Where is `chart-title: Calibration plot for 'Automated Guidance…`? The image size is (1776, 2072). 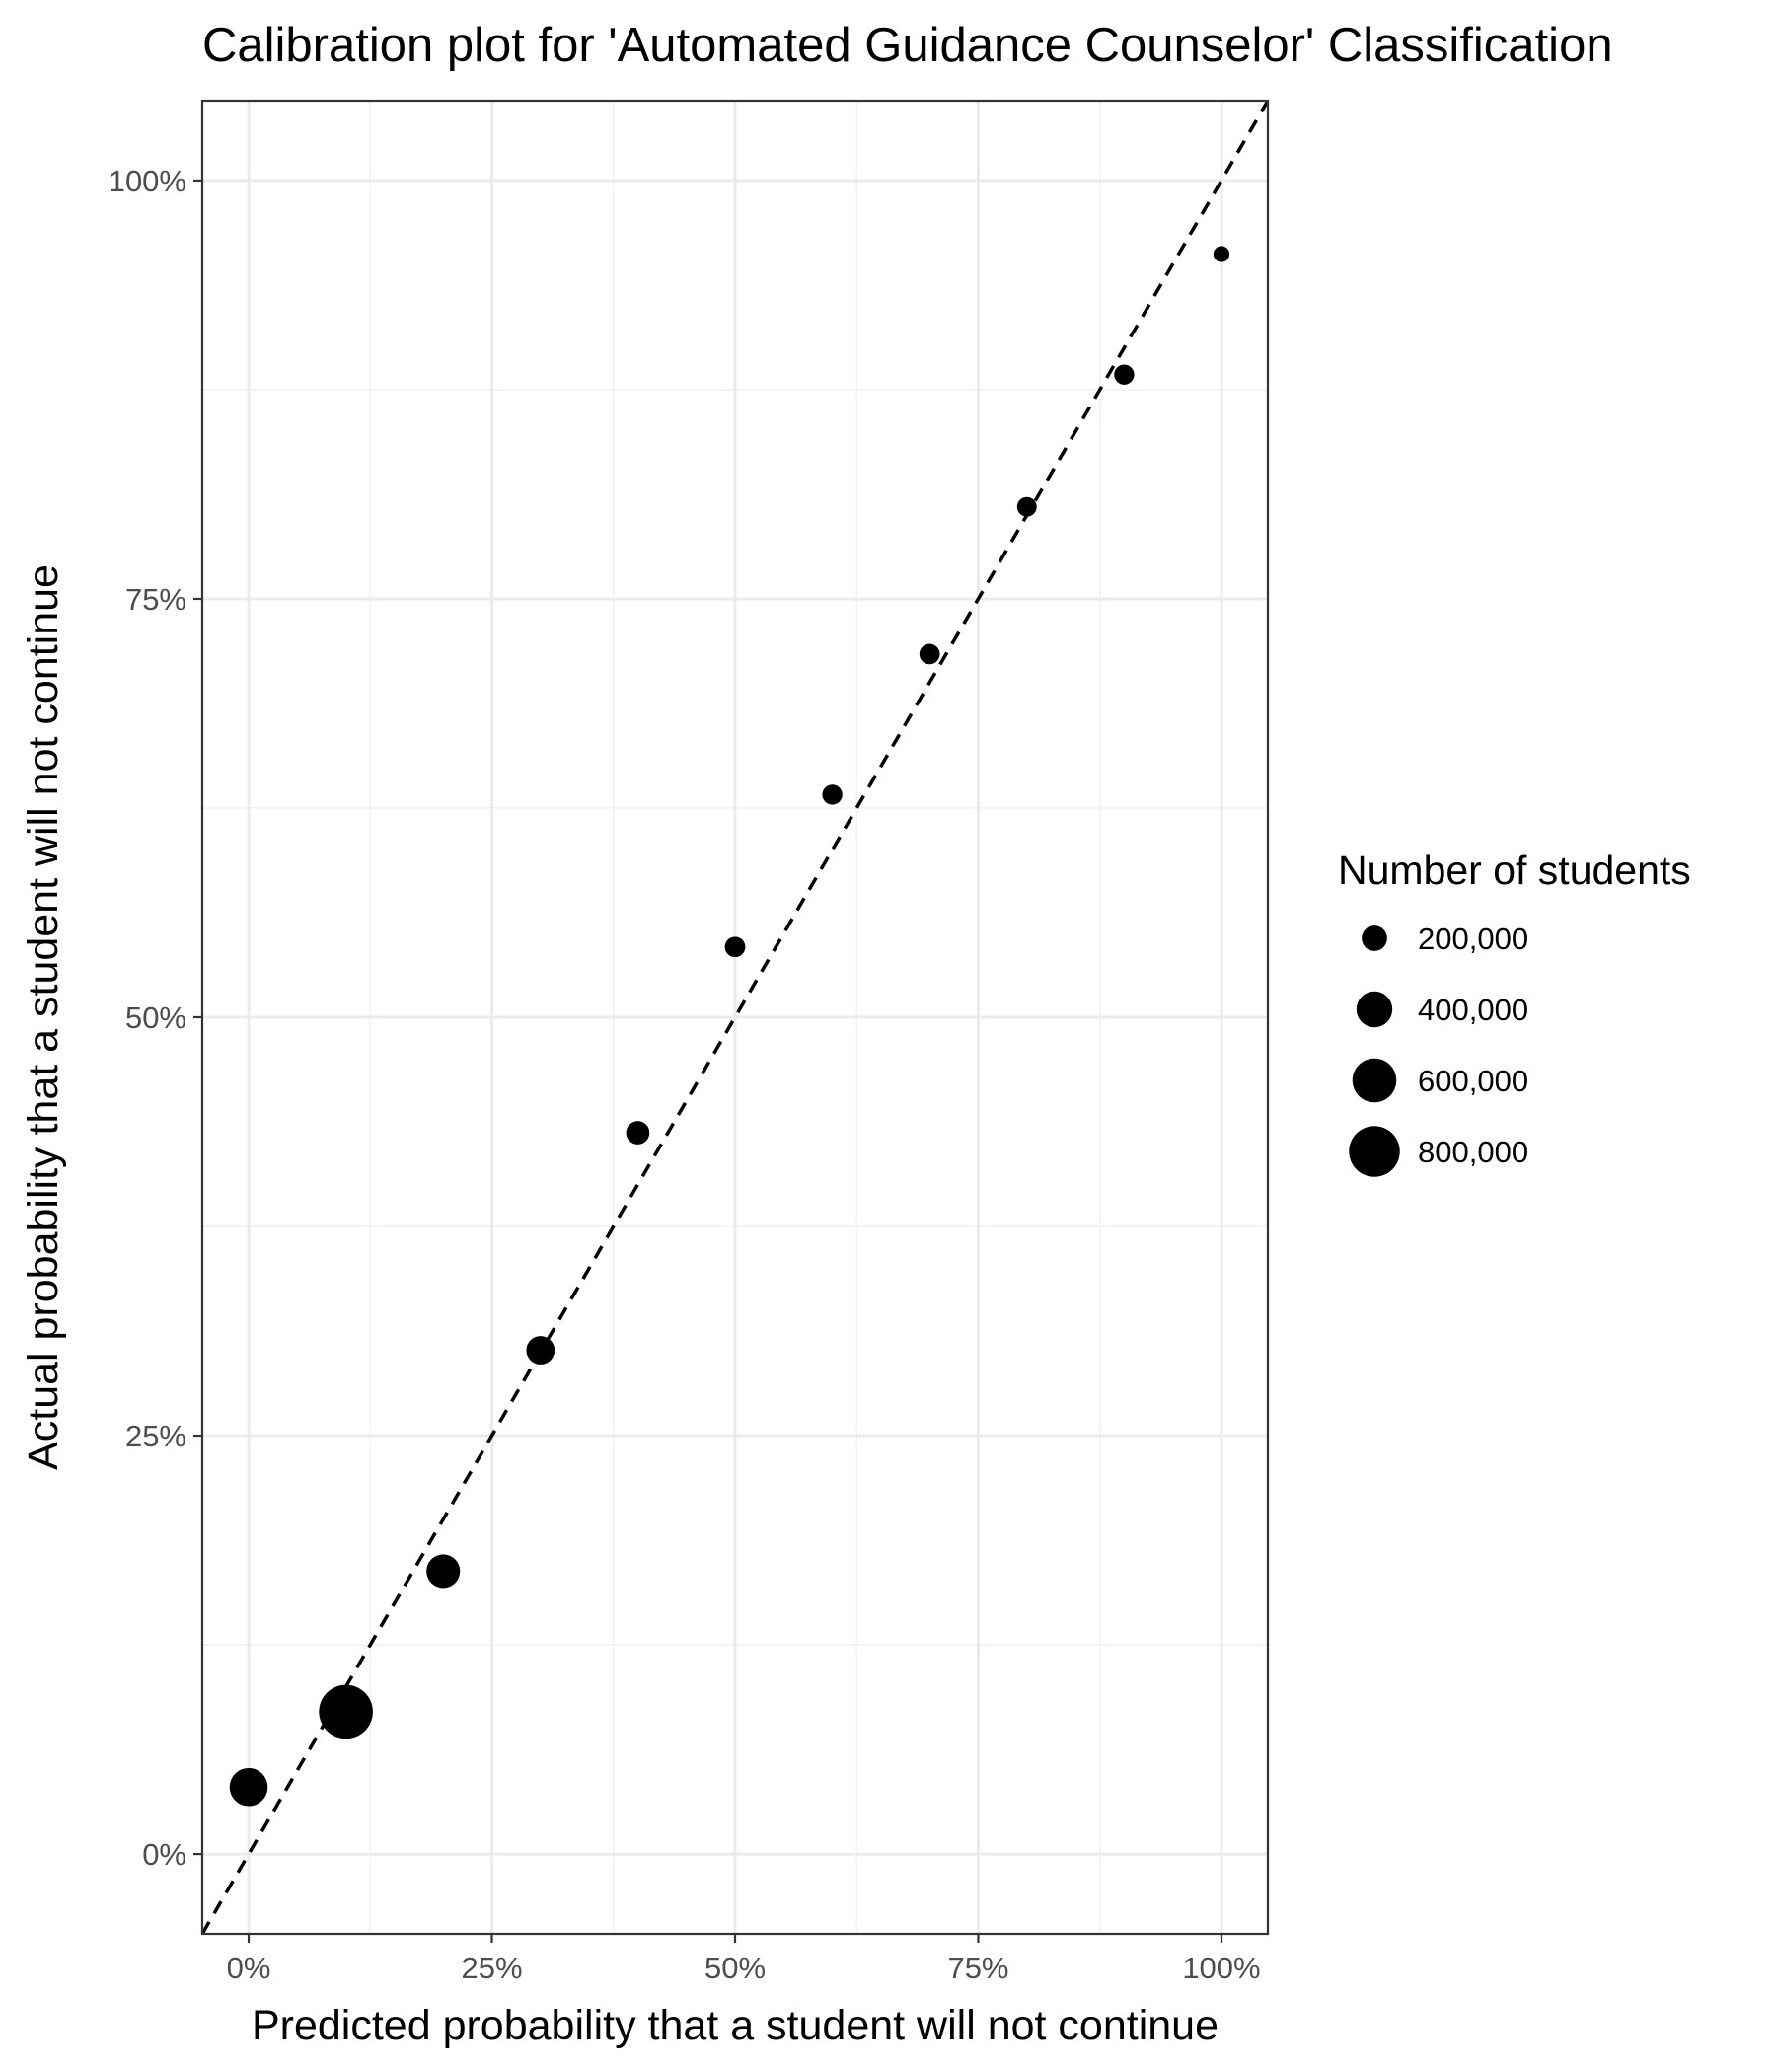
chart-title: Calibration plot for 'Automated Guidance… is located at coordinates (907, 46).